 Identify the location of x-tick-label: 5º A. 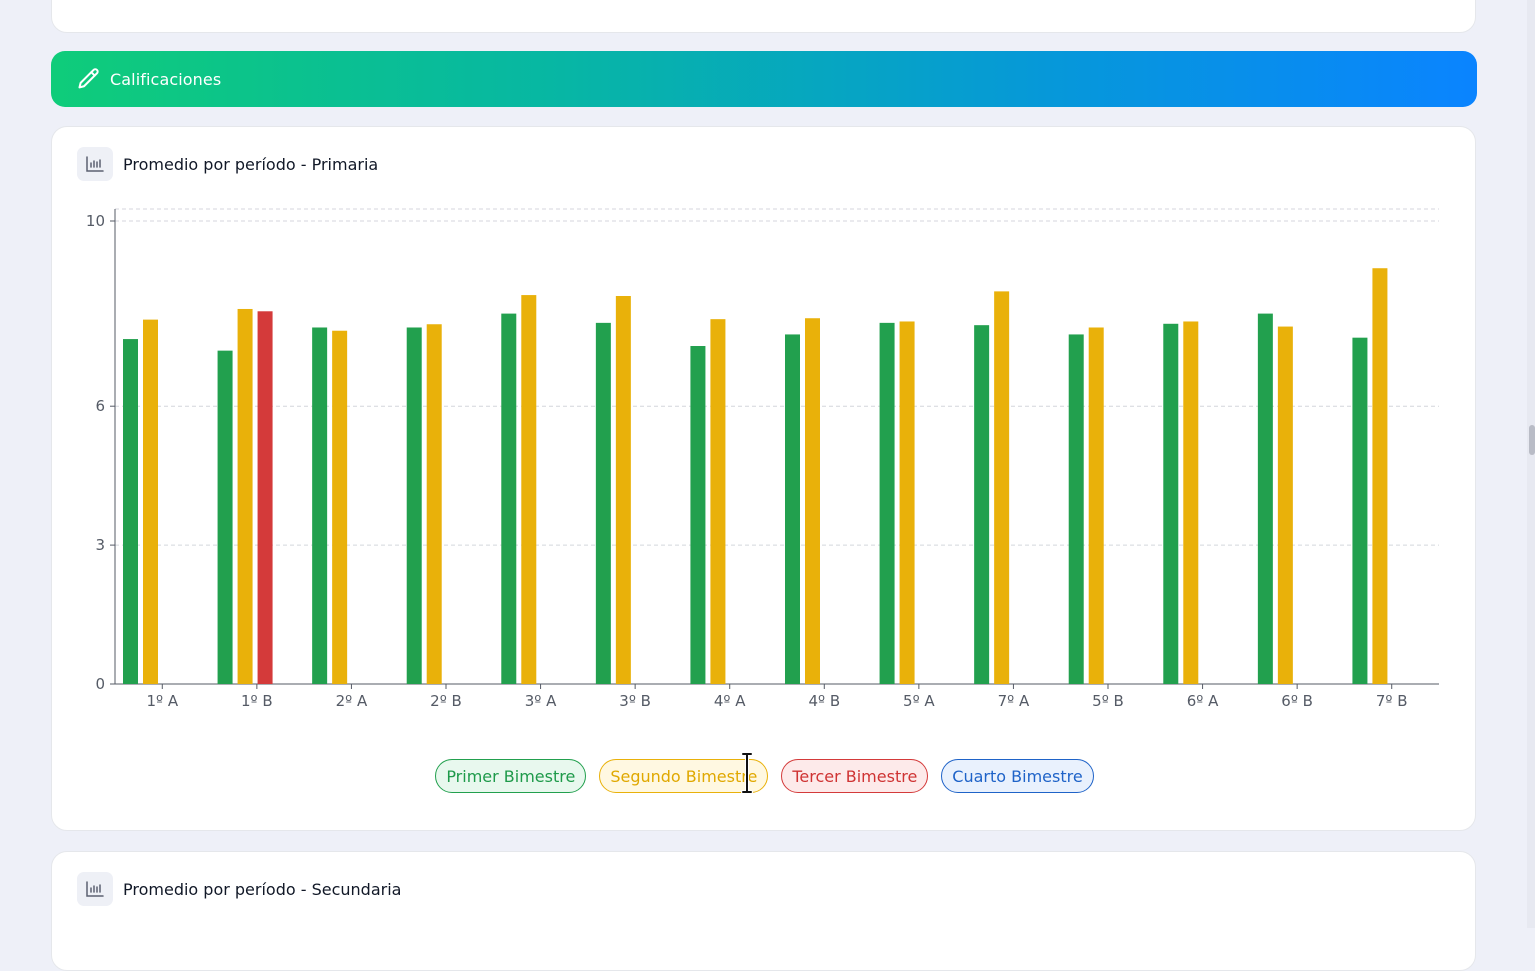
(919, 701).